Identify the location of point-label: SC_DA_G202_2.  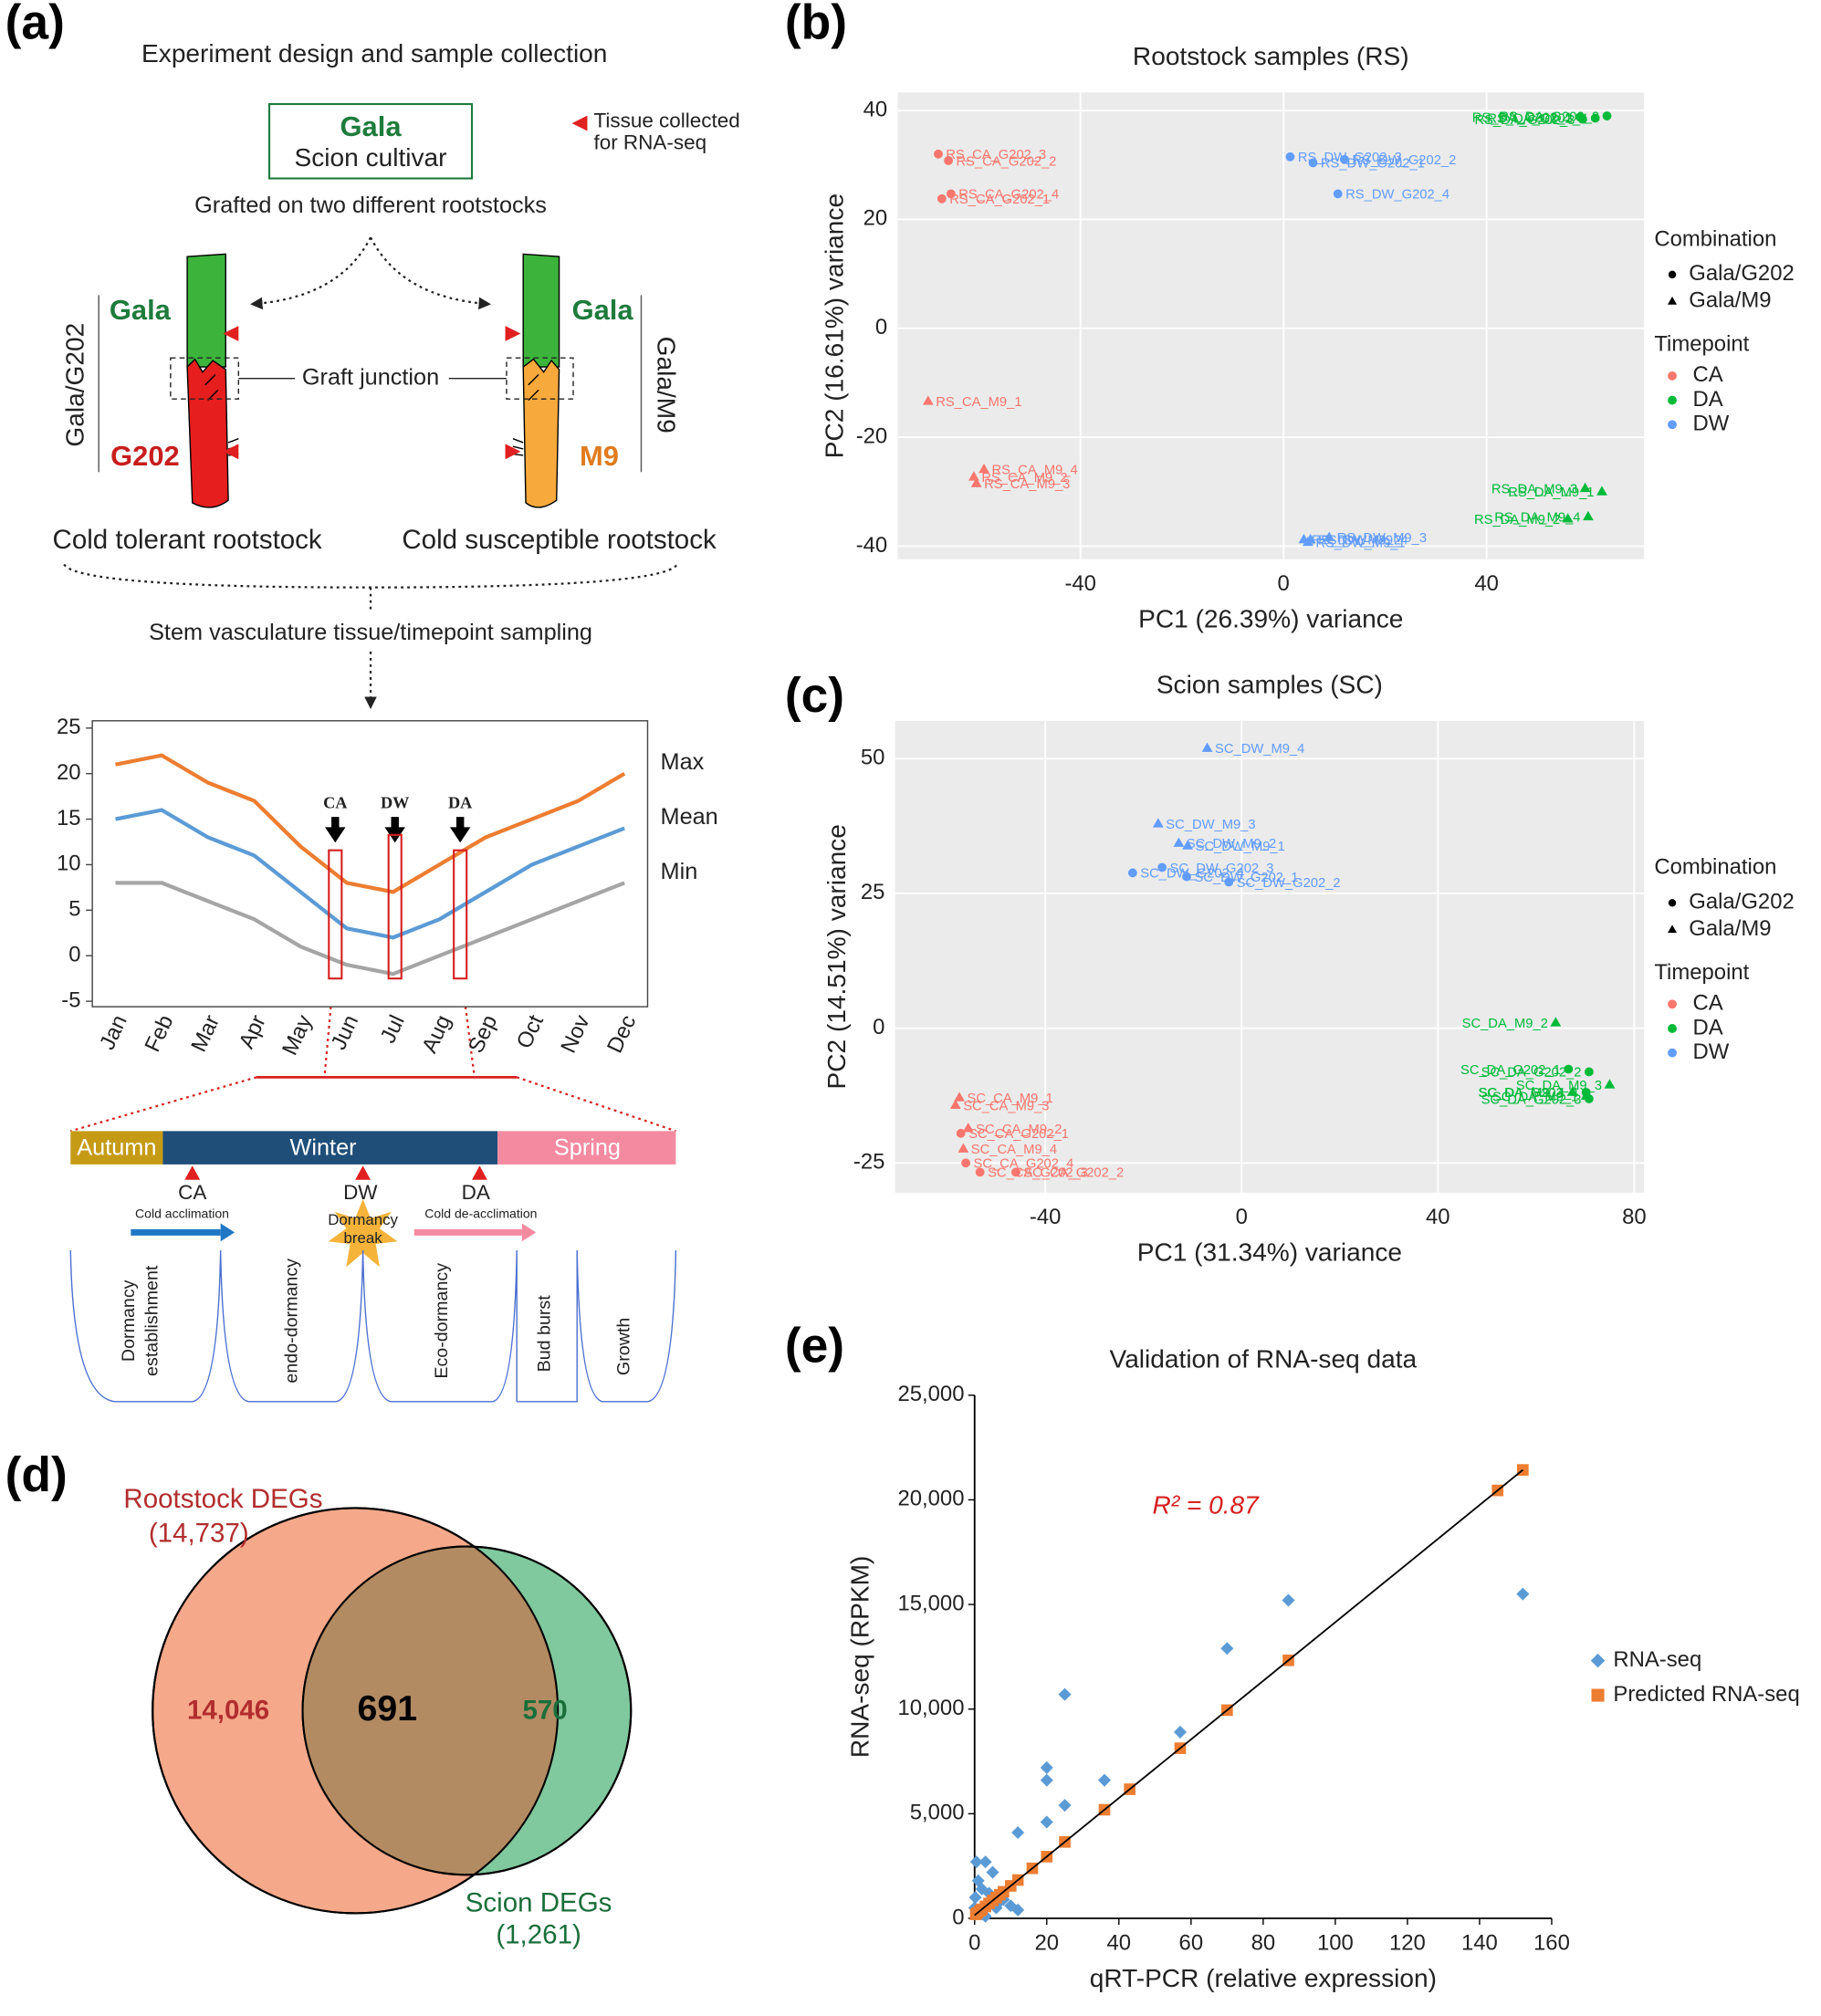
(1531, 1073).